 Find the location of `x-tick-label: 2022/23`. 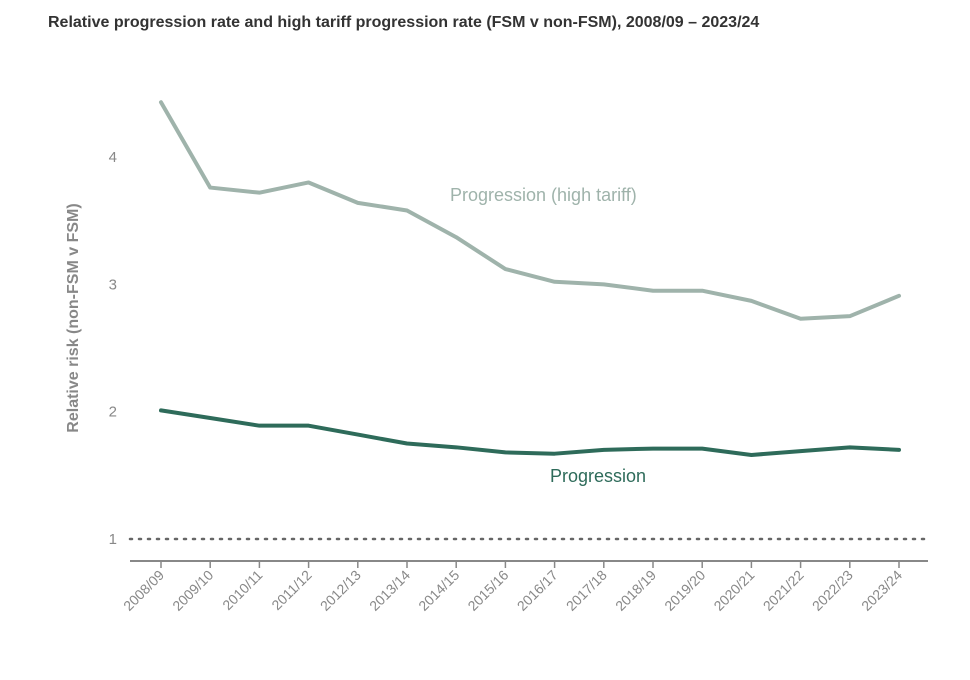

x-tick-label: 2022/23 is located at coordinates (832, 590).